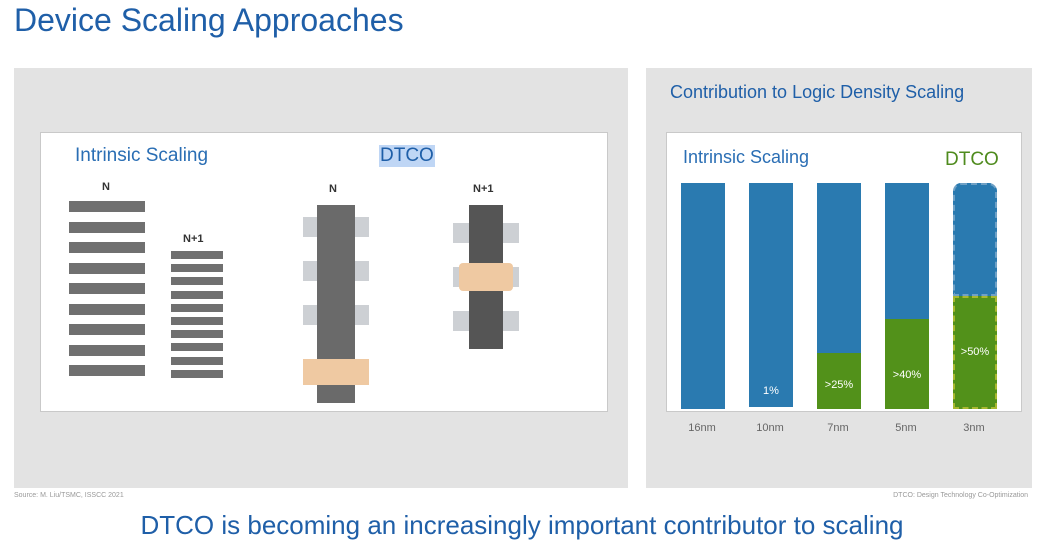 The height and width of the screenshot is (550, 1044). Describe the element at coordinates (770, 428) in the screenshot. I see `tick-label-10nm: 10nm` at that location.